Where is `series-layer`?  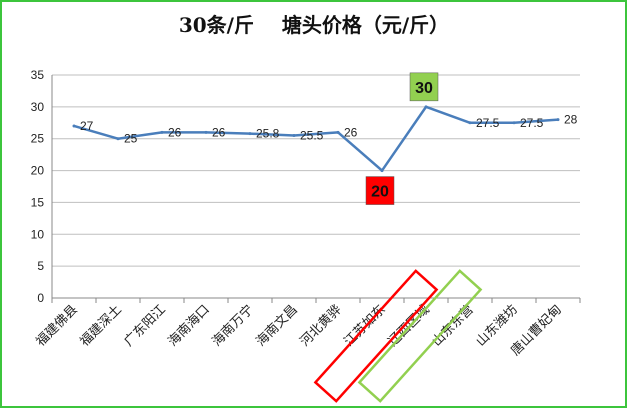 series-layer is located at coordinates (316, 139).